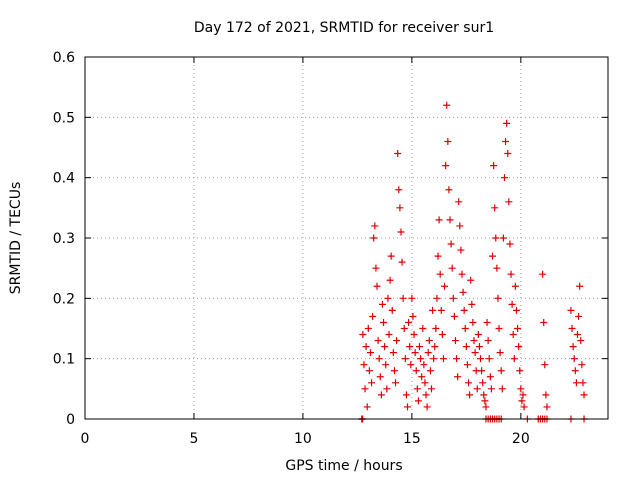 The image size is (640, 480). What do you see at coordinates (521, 439) in the screenshot?
I see `x-tick-label: 20` at bounding box center [521, 439].